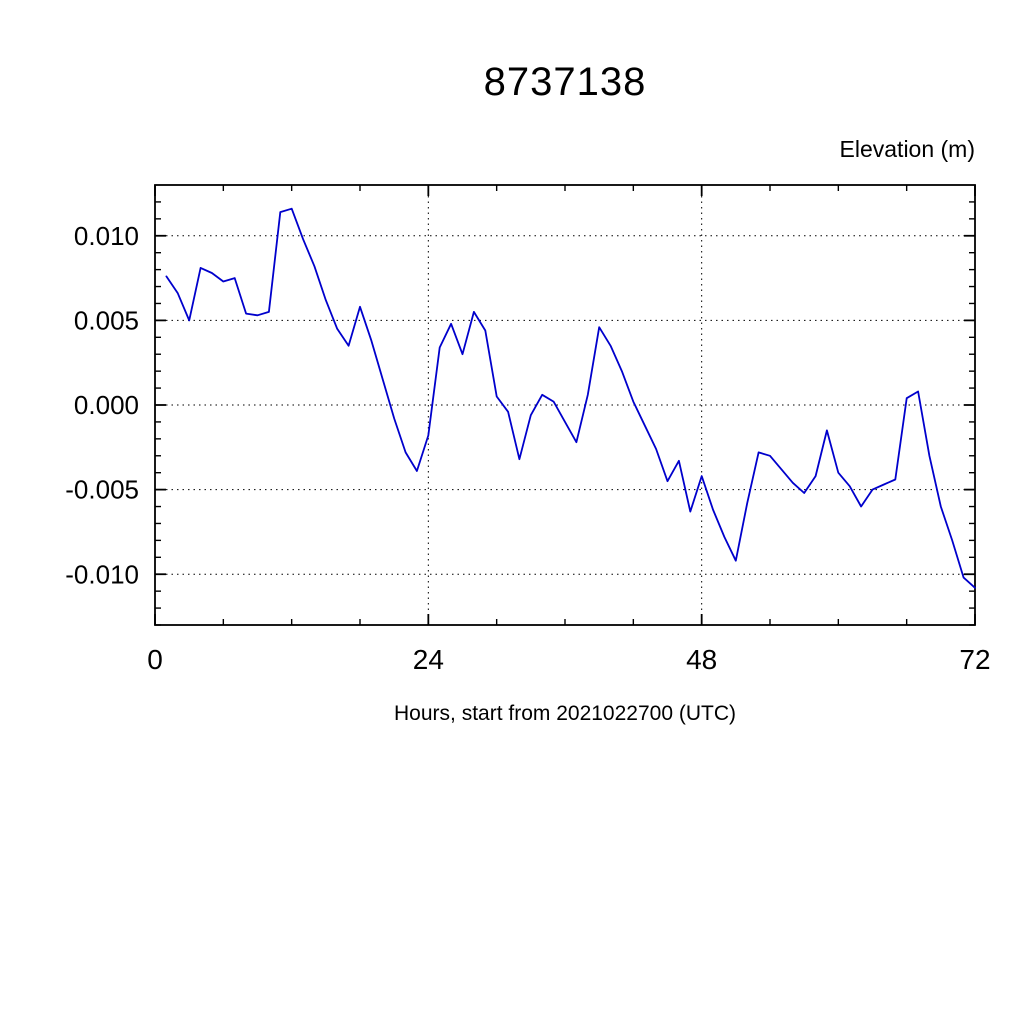  What do you see at coordinates (565, 713) in the screenshot?
I see `x-axis-label: Hours, start from 2021022700 (UTC)` at bounding box center [565, 713].